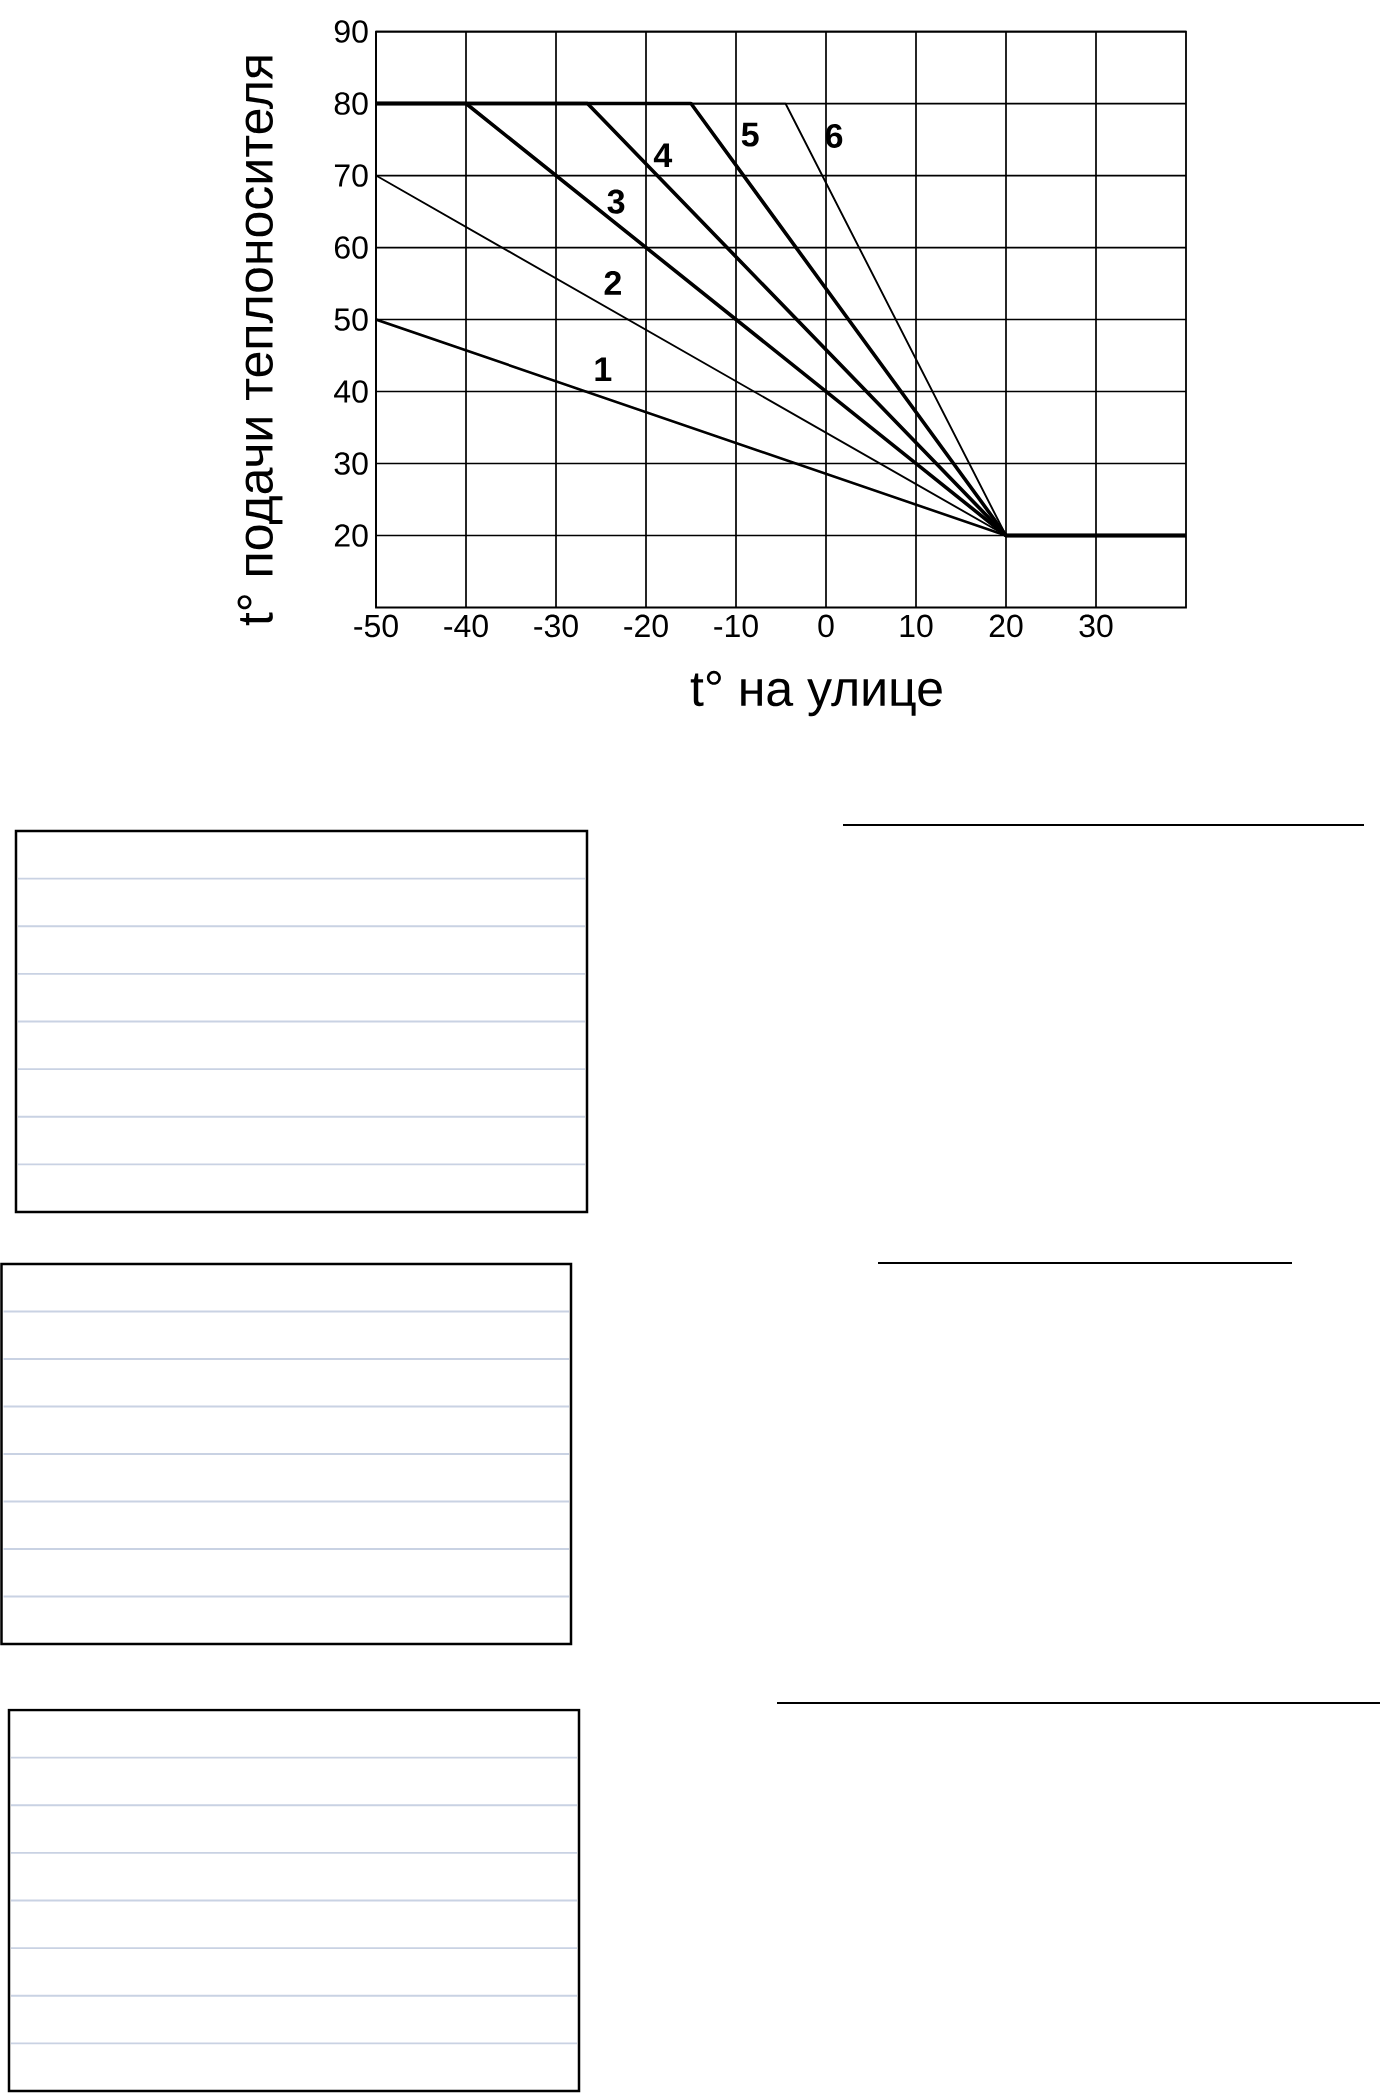 This screenshot has height=2093, width=1380. What do you see at coordinates (351, 319) in the screenshot?
I see `y-tick-label: 50` at bounding box center [351, 319].